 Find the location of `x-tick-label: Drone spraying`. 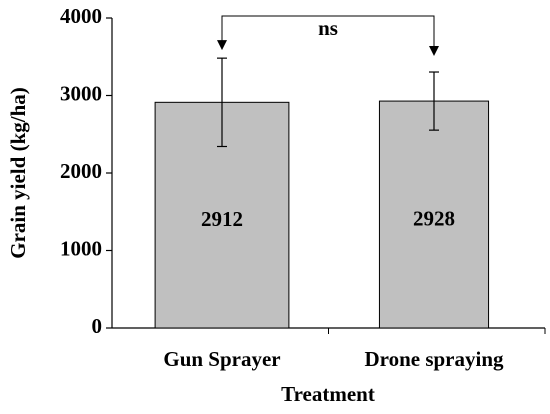

x-tick-label: Drone spraying is located at coordinates (434, 359).